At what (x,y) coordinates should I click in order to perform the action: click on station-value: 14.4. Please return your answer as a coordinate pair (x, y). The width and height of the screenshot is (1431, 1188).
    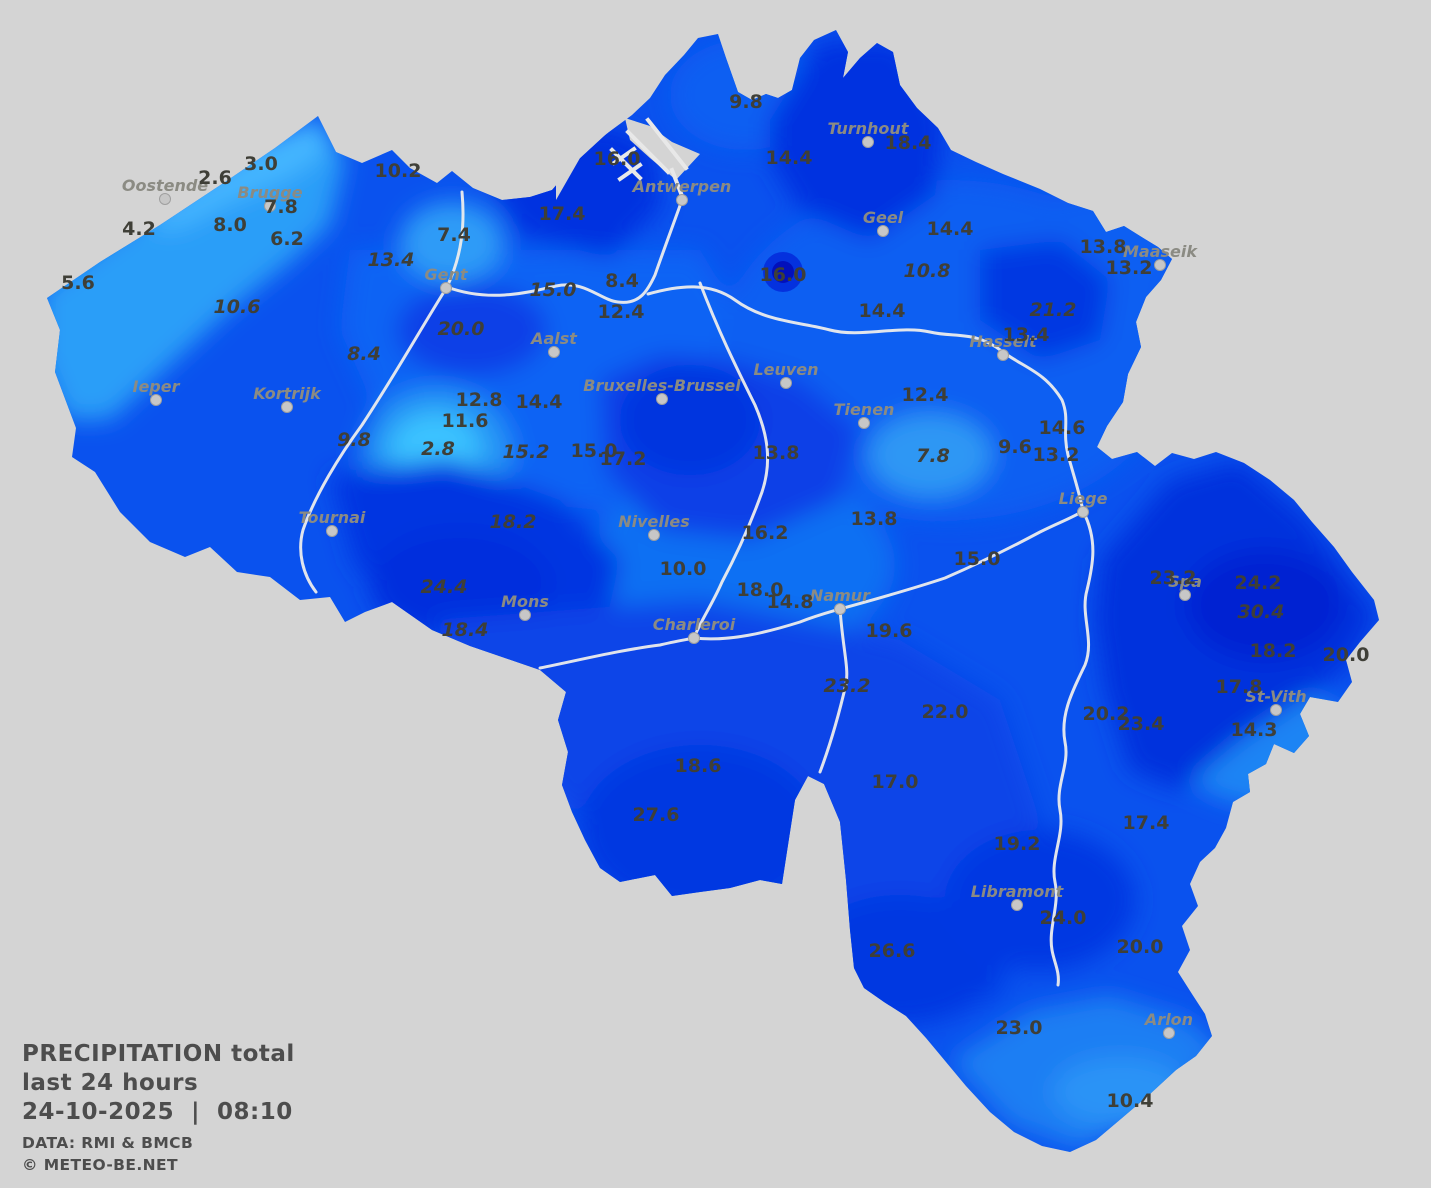
    Looking at the image, I should click on (789, 158).